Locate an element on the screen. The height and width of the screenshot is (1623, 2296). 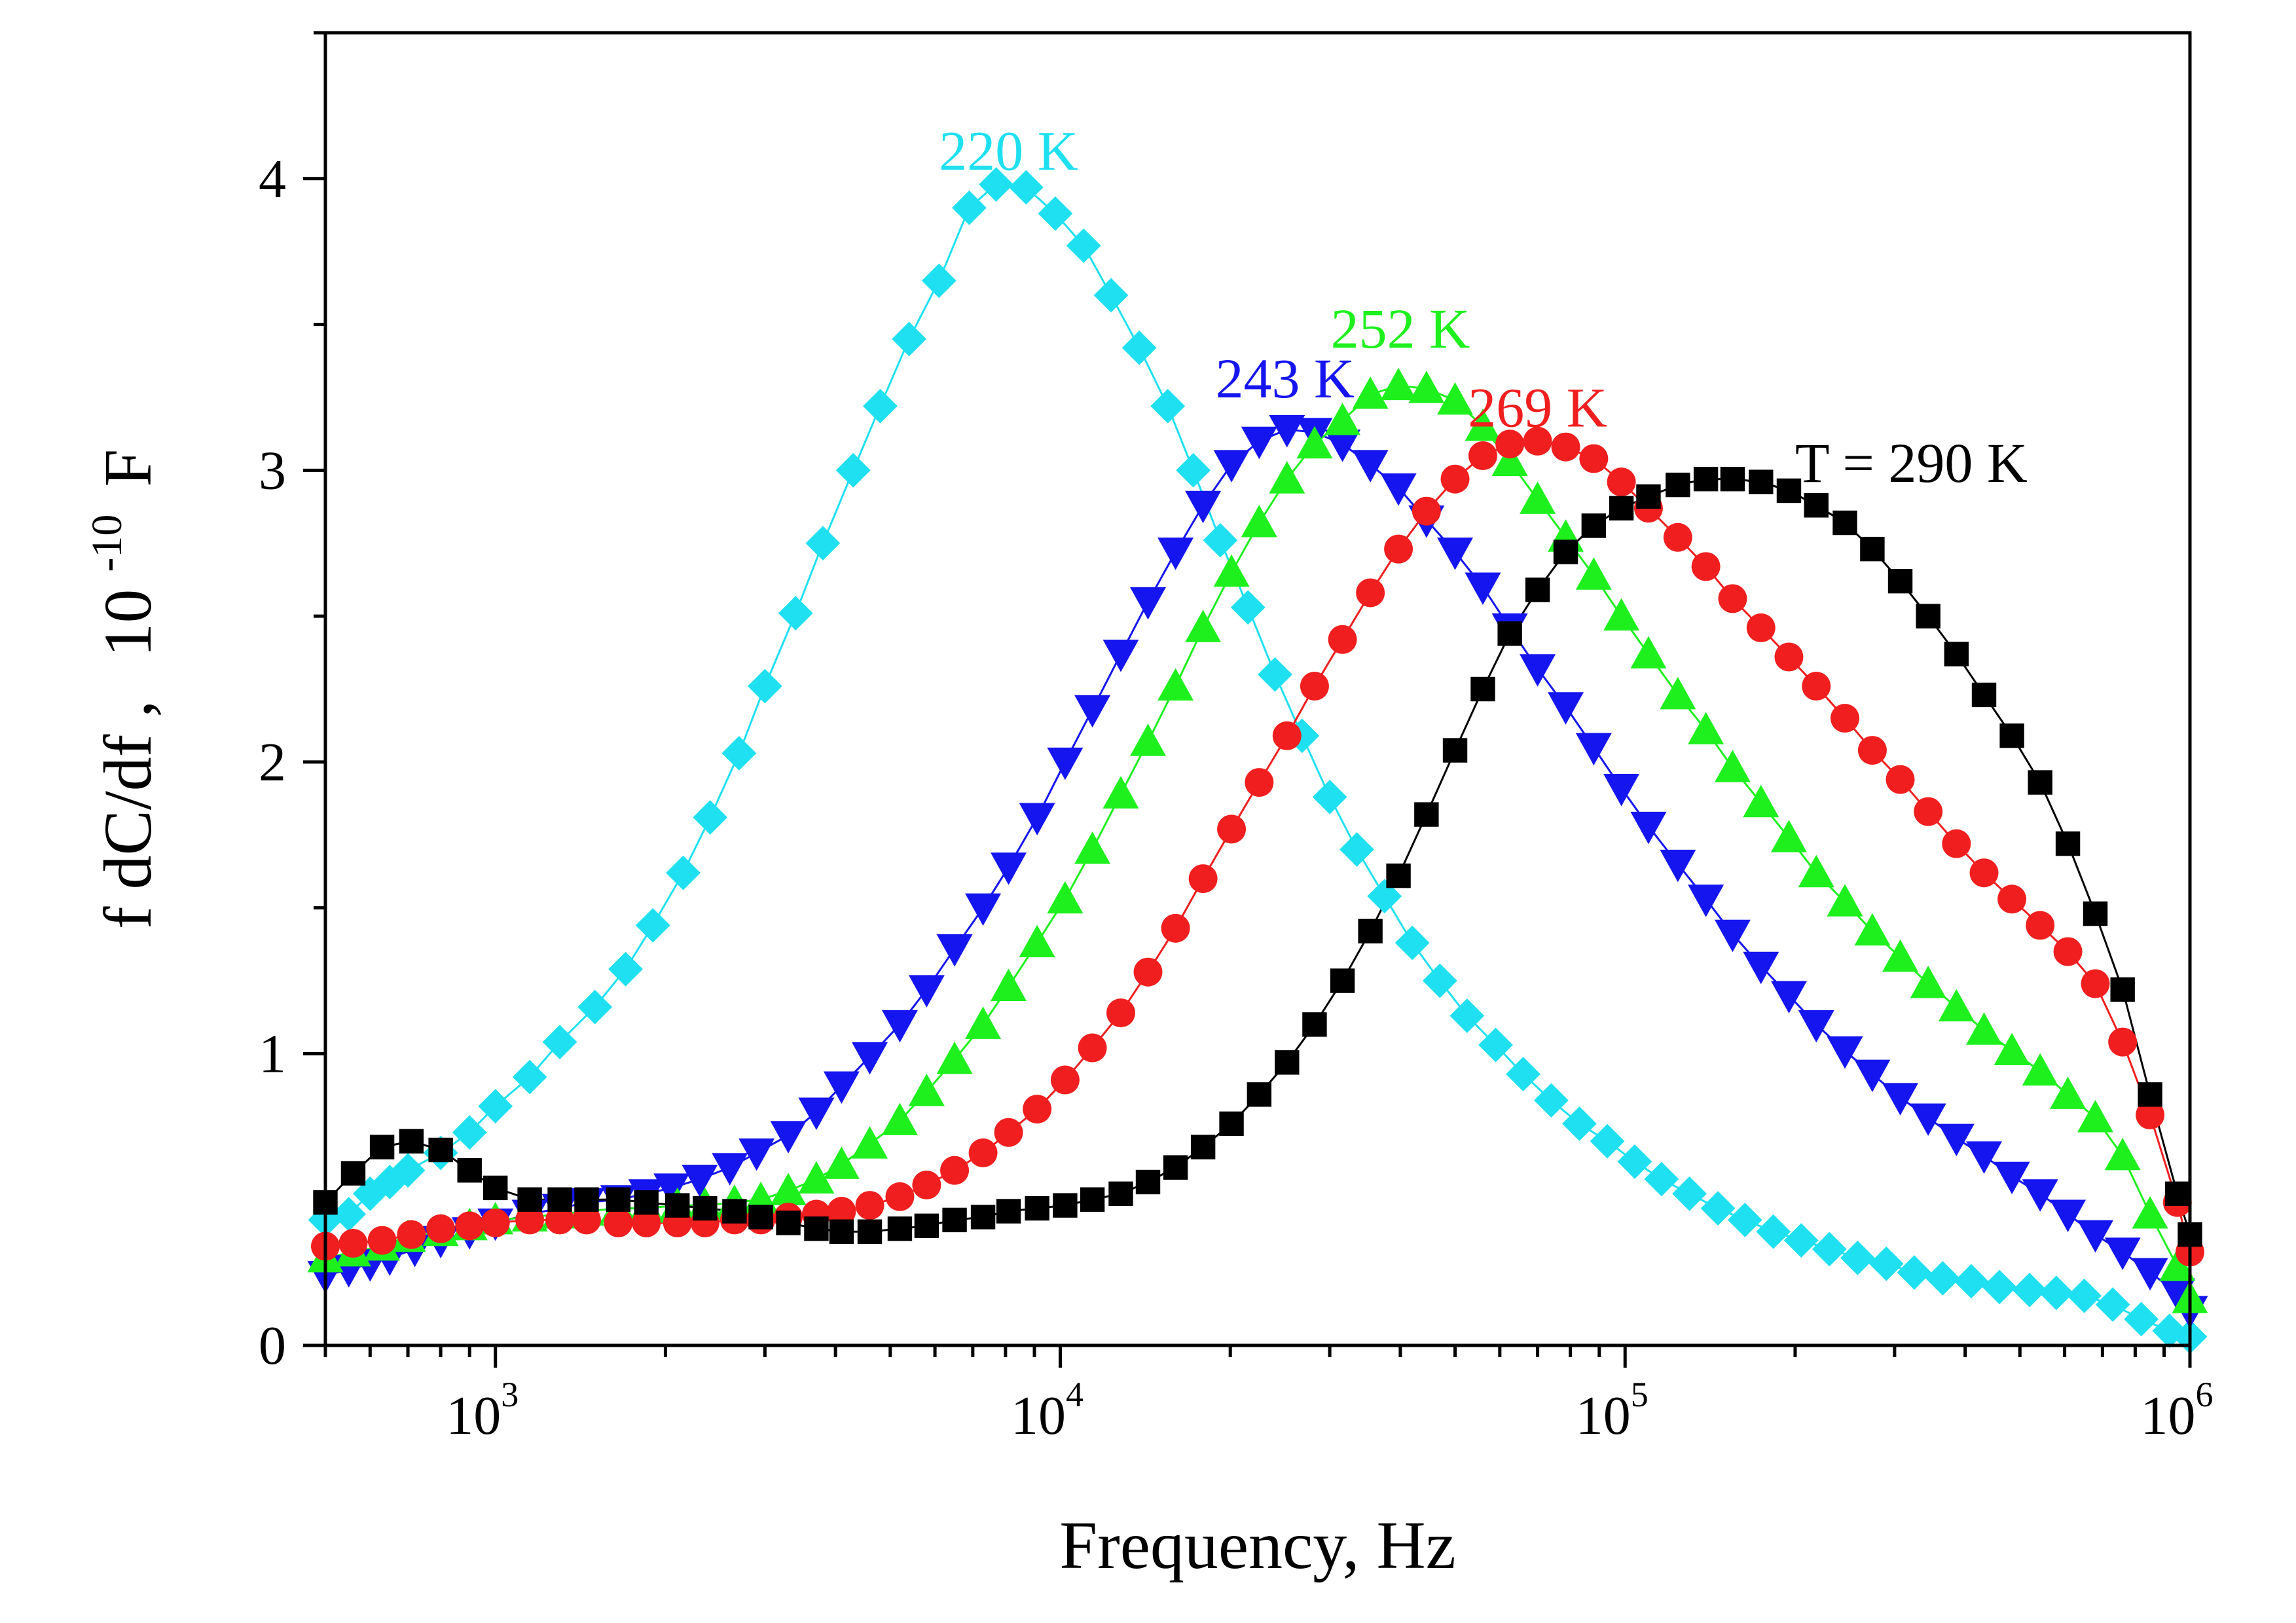
x-tick-label-exponent: 4 is located at coordinates (1075, 1394).